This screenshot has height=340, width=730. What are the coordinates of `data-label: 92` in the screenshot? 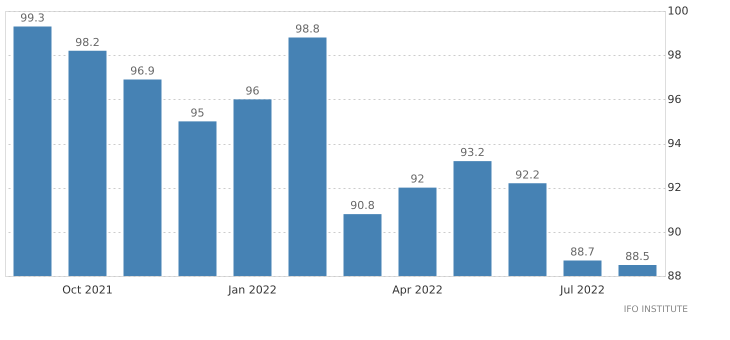 It's located at (417, 179).